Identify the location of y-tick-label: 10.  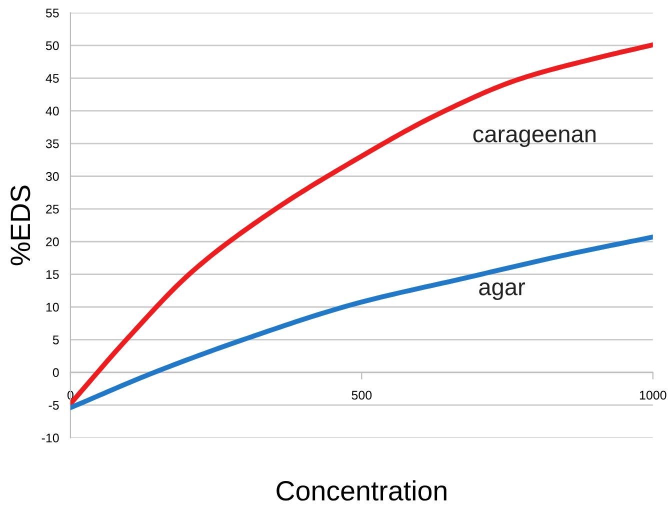
(52, 307).